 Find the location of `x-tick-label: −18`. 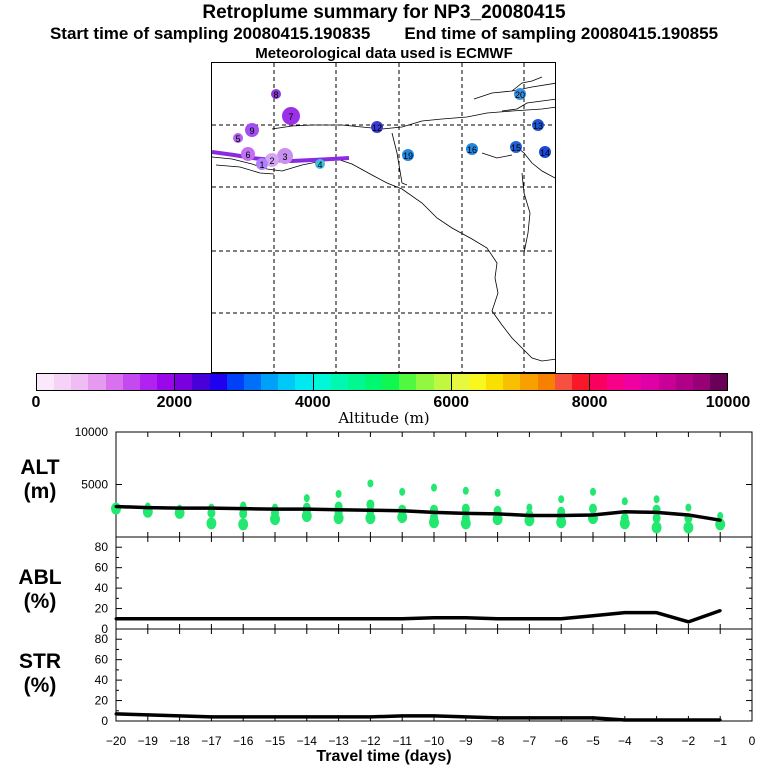

x-tick-label: −18 is located at coordinates (179, 741).